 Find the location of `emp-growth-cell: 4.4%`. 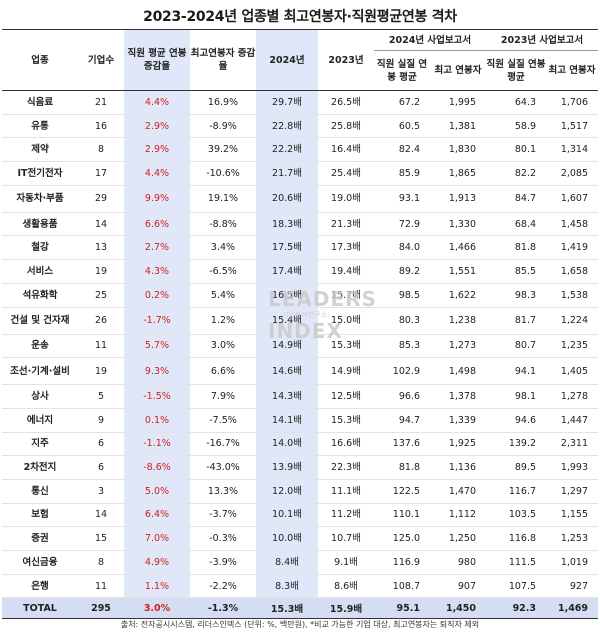

emp-growth-cell: 4.4% is located at coordinates (157, 102).